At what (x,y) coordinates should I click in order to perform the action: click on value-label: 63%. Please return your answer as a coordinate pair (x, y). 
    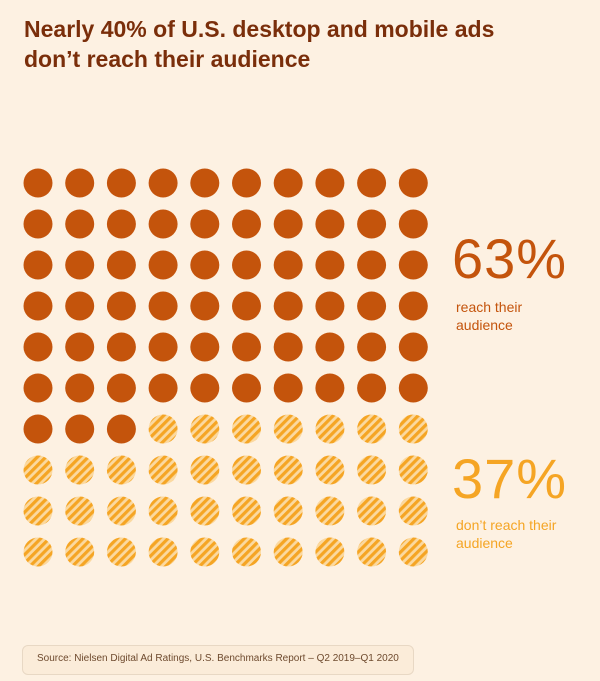
    Looking at the image, I should click on (510, 258).